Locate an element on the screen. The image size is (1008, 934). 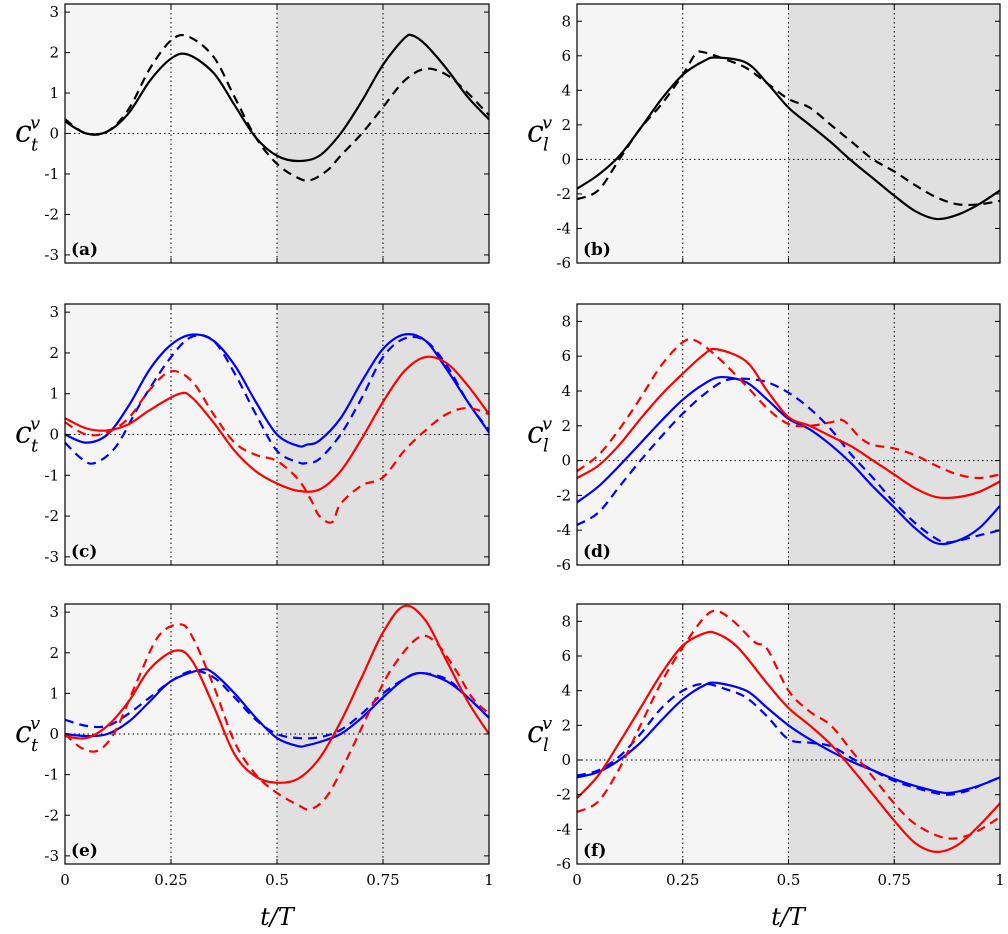
panel-f: 0 0.25 0.5 0.75 1 -6 -4 -2 0 2 4 6 8 cvl (f) is located at coordinates (766, 746).